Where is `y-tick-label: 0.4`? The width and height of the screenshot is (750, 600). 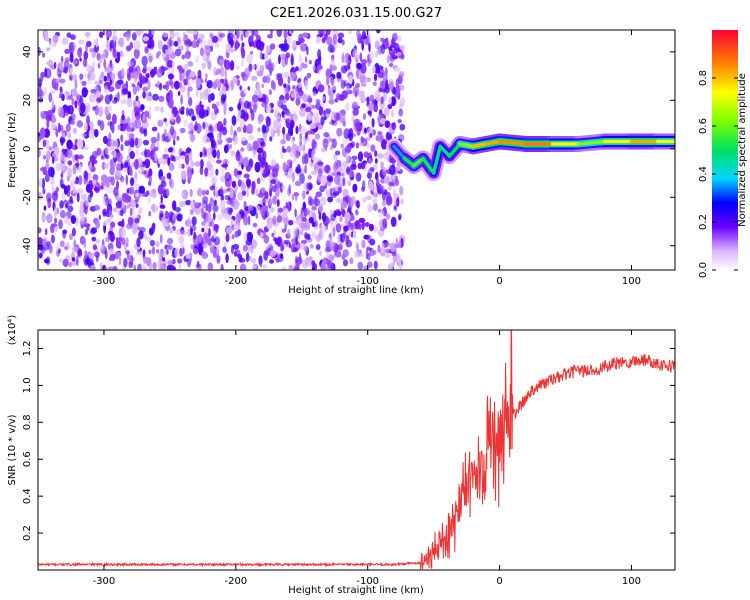 y-tick-label: 0.4 is located at coordinates (27, 496).